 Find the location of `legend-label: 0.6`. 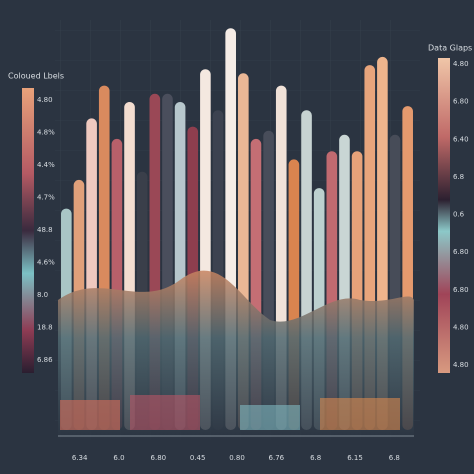

legend-label: 0.6 is located at coordinates (459, 215).